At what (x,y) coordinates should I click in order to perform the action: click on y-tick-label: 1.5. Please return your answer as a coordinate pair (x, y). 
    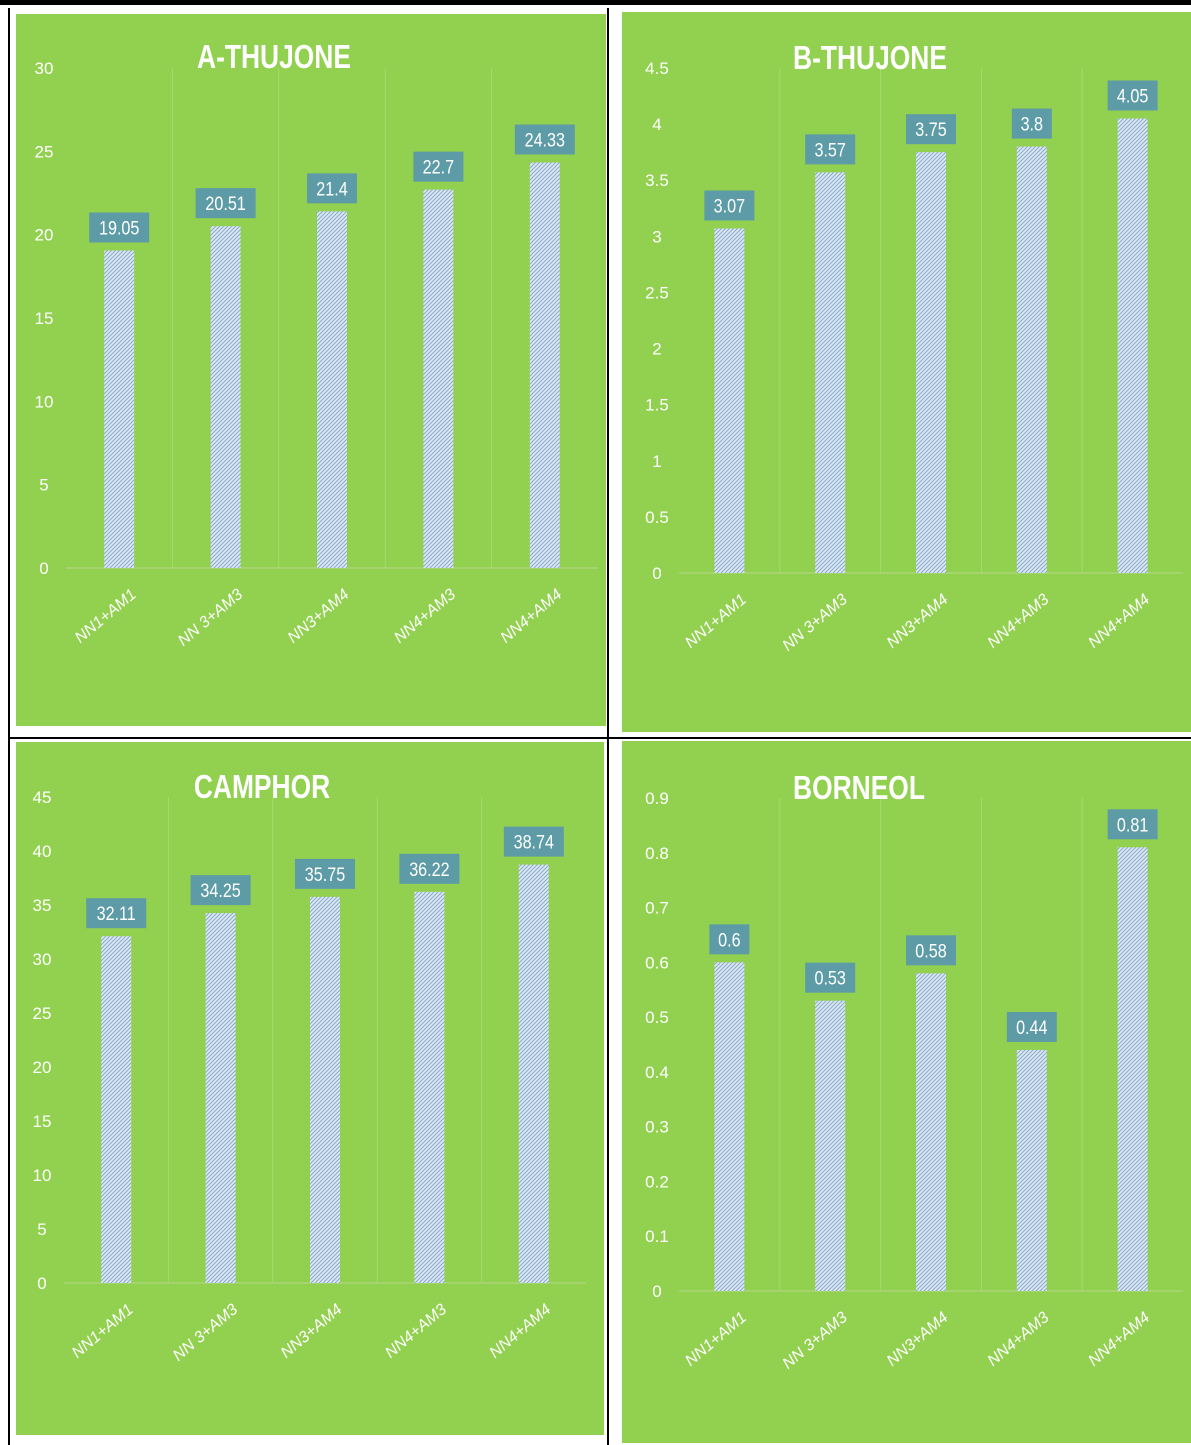
    Looking at the image, I should click on (657, 405).